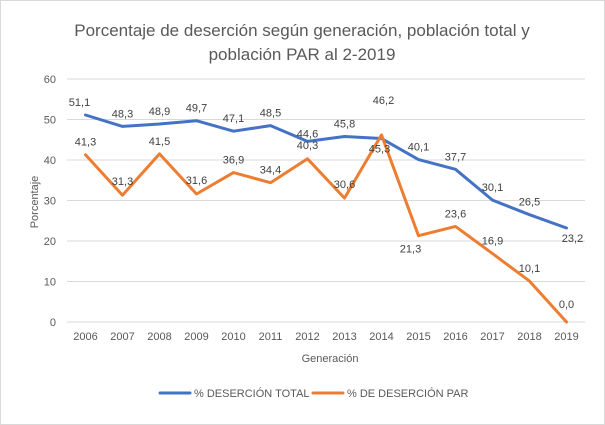  What do you see at coordinates (455, 157) in the screenshot?
I see `data-label-total: 37,7` at bounding box center [455, 157].